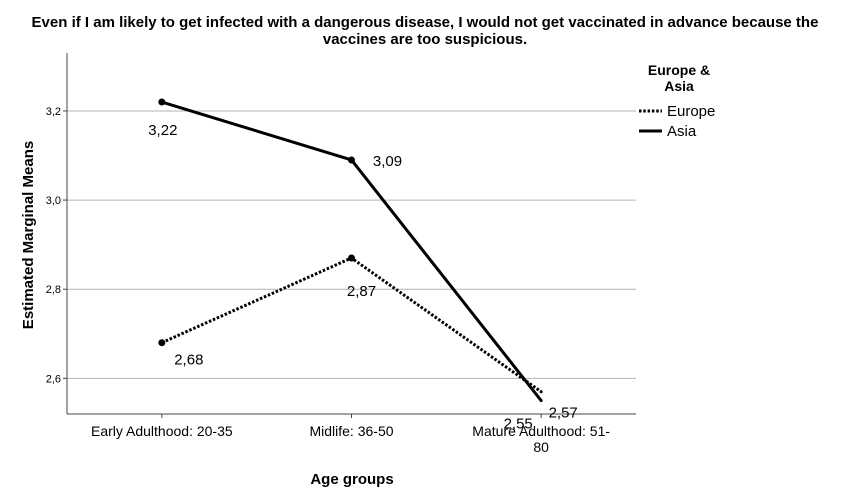 The image size is (851, 501). Describe the element at coordinates (361, 291) in the screenshot. I see `data-label-europe: 2,87` at that location.